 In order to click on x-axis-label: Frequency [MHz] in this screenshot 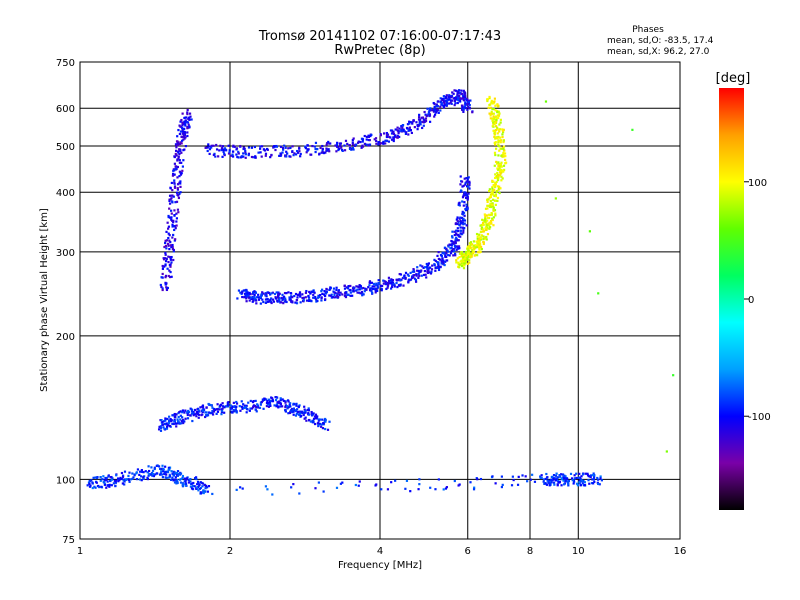, I will do `click(380, 565)`.